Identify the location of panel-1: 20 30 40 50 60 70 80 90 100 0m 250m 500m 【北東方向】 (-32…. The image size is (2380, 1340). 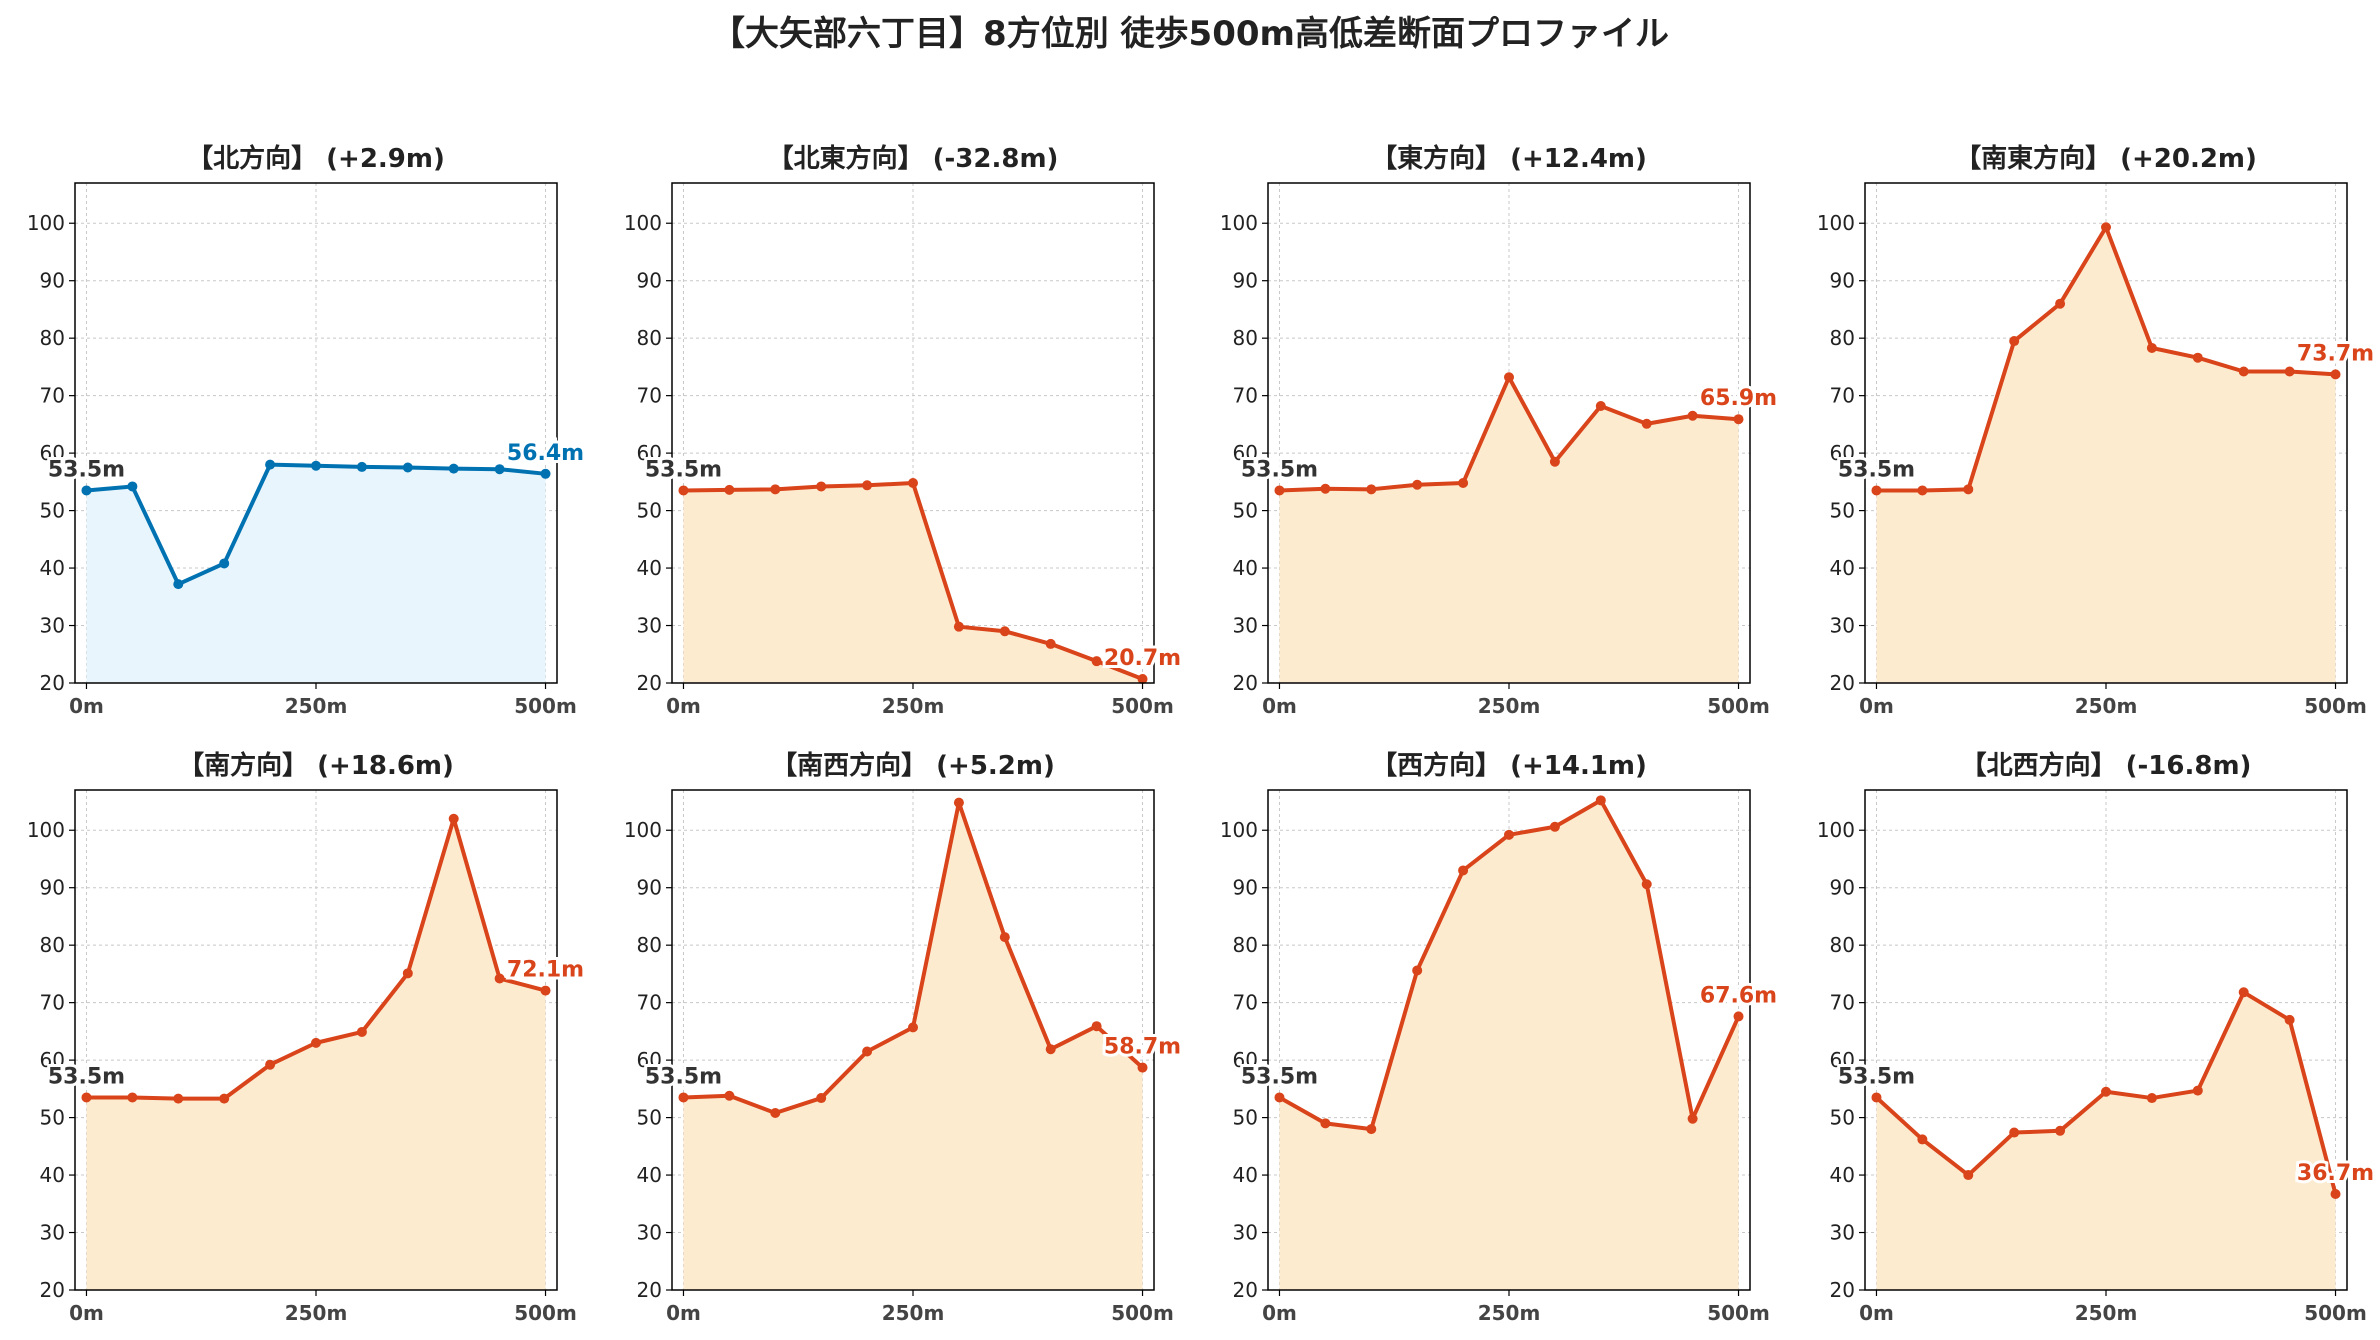
(904, 430).